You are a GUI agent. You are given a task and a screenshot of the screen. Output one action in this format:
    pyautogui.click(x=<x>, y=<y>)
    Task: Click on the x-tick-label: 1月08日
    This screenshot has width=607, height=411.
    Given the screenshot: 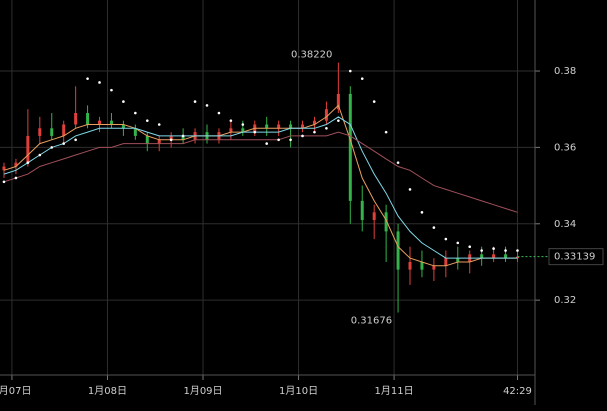 What is the action you would take?
    pyautogui.click(x=107, y=391)
    